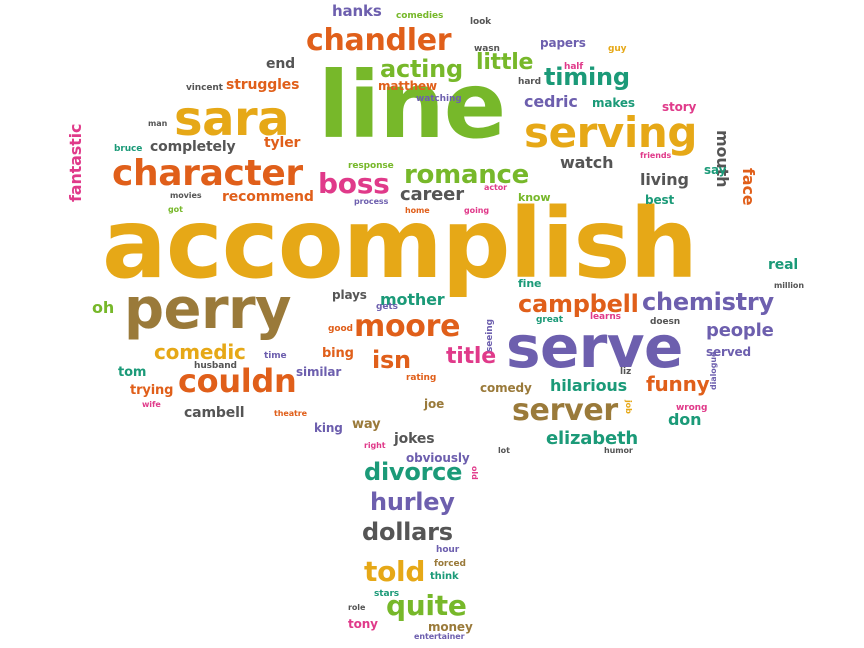  Describe the element at coordinates (471, 356) in the screenshot. I see `word-title: title` at that location.